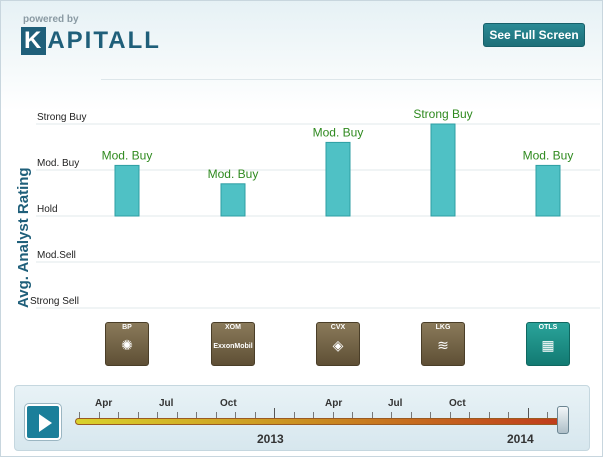  What do you see at coordinates (338, 327) in the screenshot?
I see `company-ticker: CVX` at bounding box center [338, 327].